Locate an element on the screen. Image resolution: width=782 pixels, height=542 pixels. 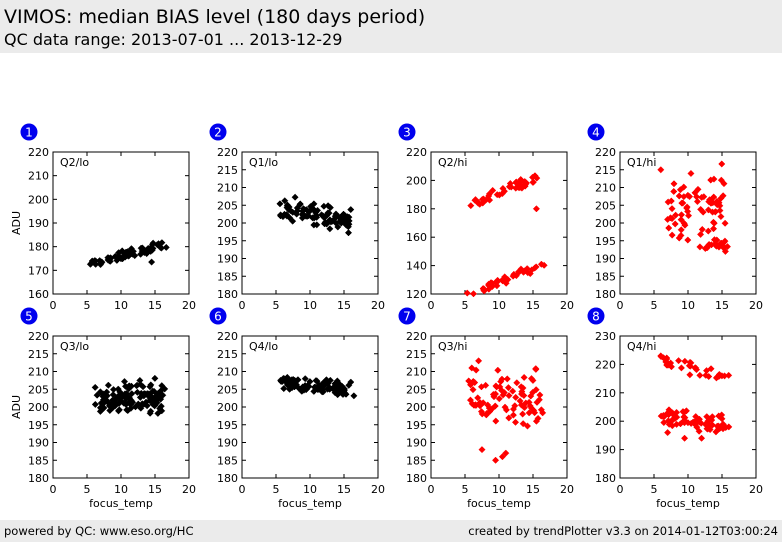
y-tick-label: 180 is located at coordinates (227, 294).